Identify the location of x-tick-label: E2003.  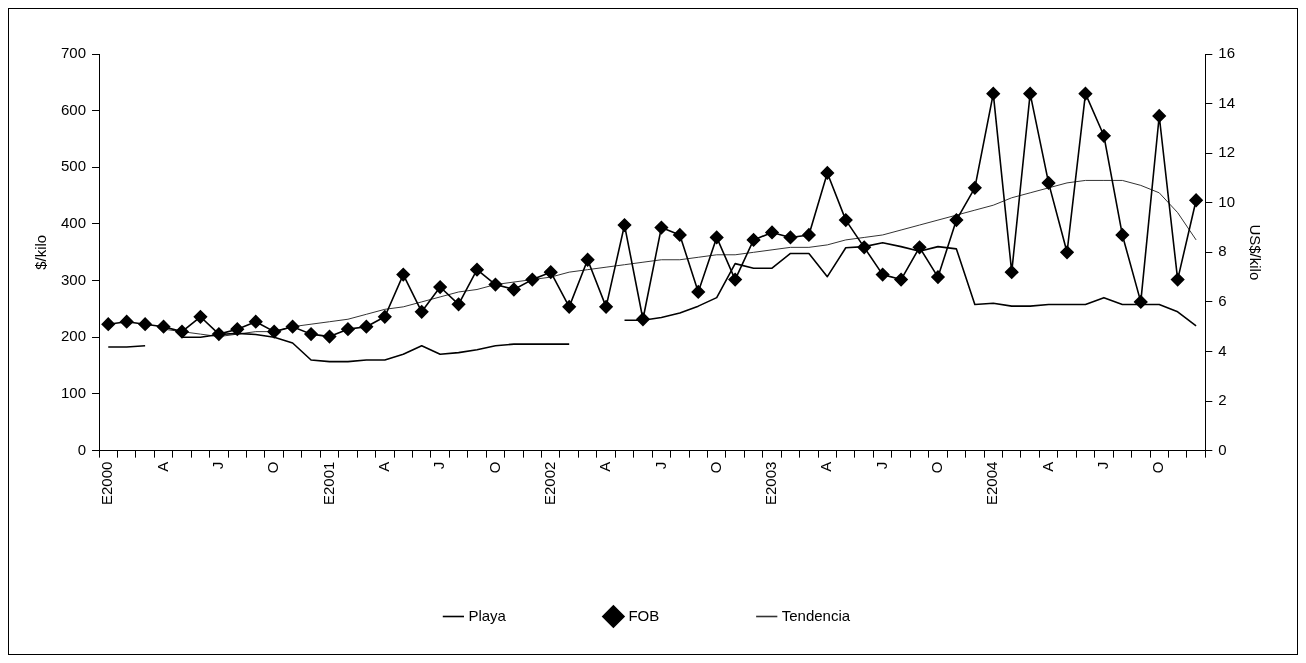
(771, 483).